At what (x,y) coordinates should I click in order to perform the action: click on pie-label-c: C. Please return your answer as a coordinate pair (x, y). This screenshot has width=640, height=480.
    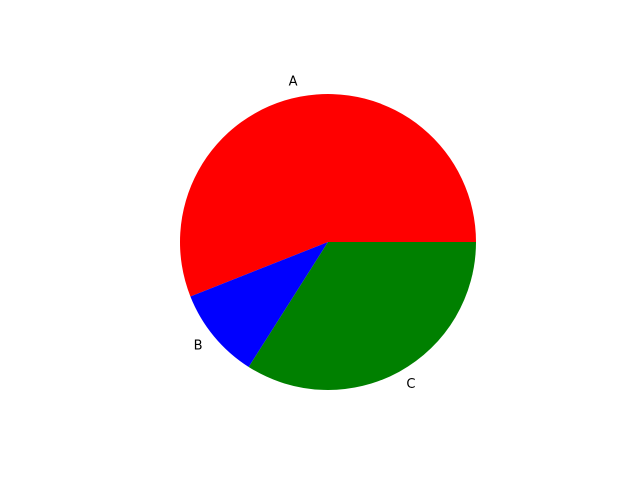
    Looking at the image, I should click on (410, 384).